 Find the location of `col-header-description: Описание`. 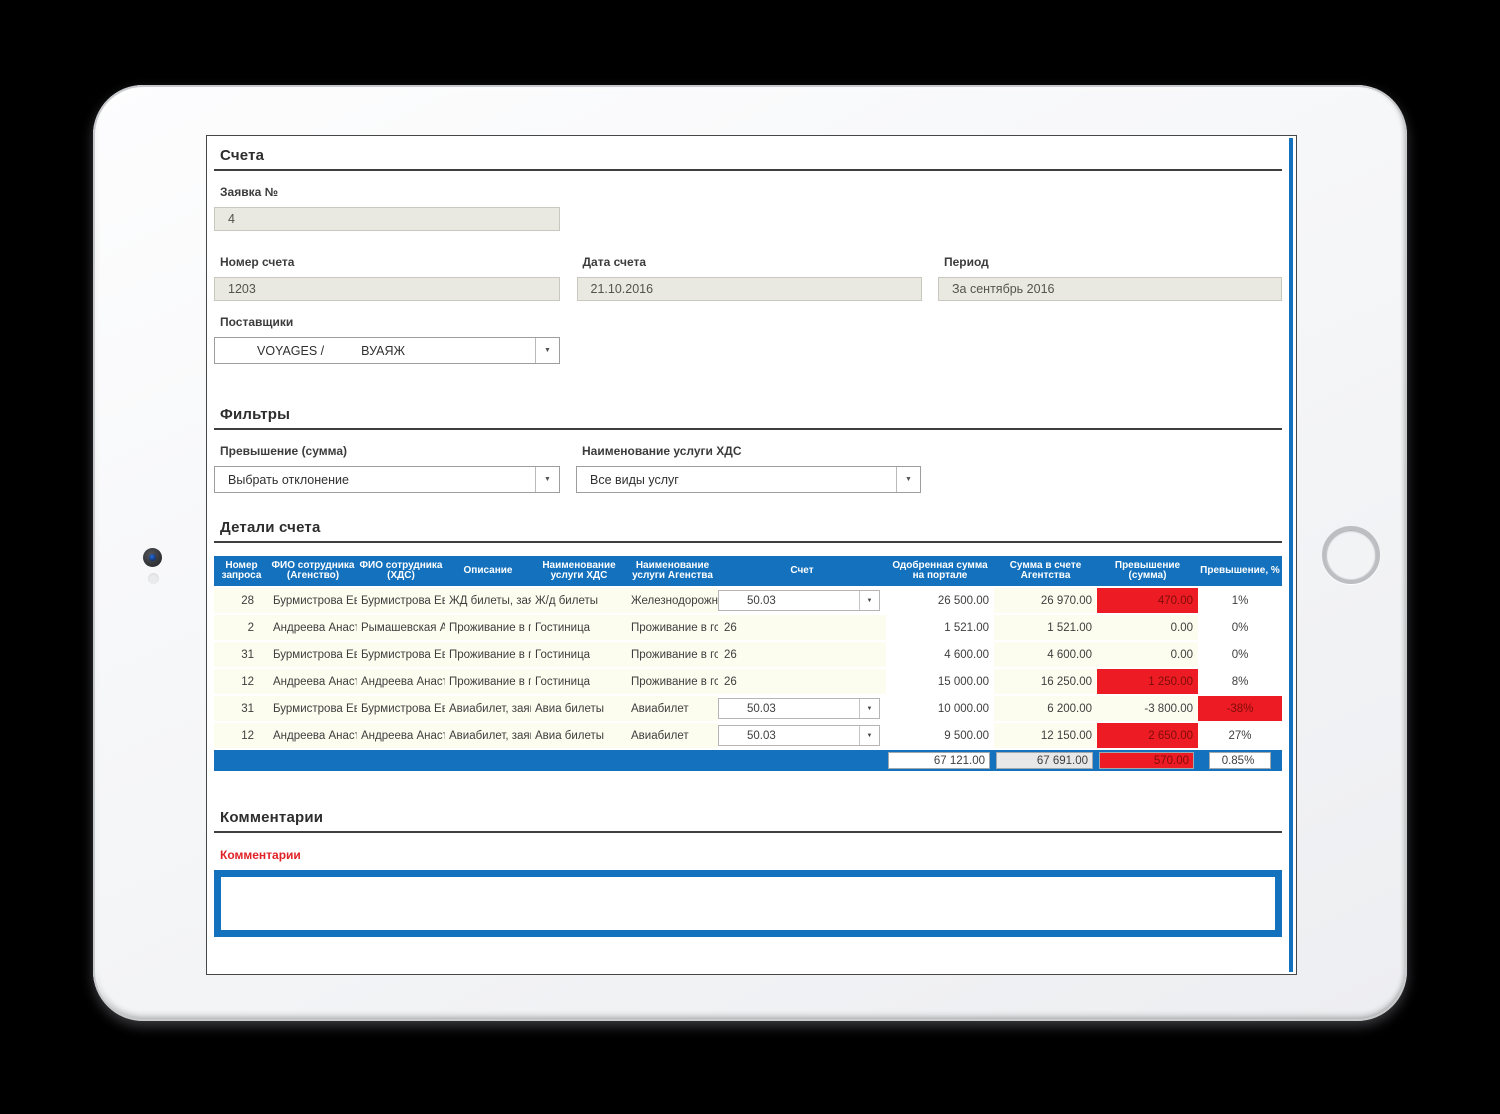

col-header-description: Описание is located at coordinates (488, 570).